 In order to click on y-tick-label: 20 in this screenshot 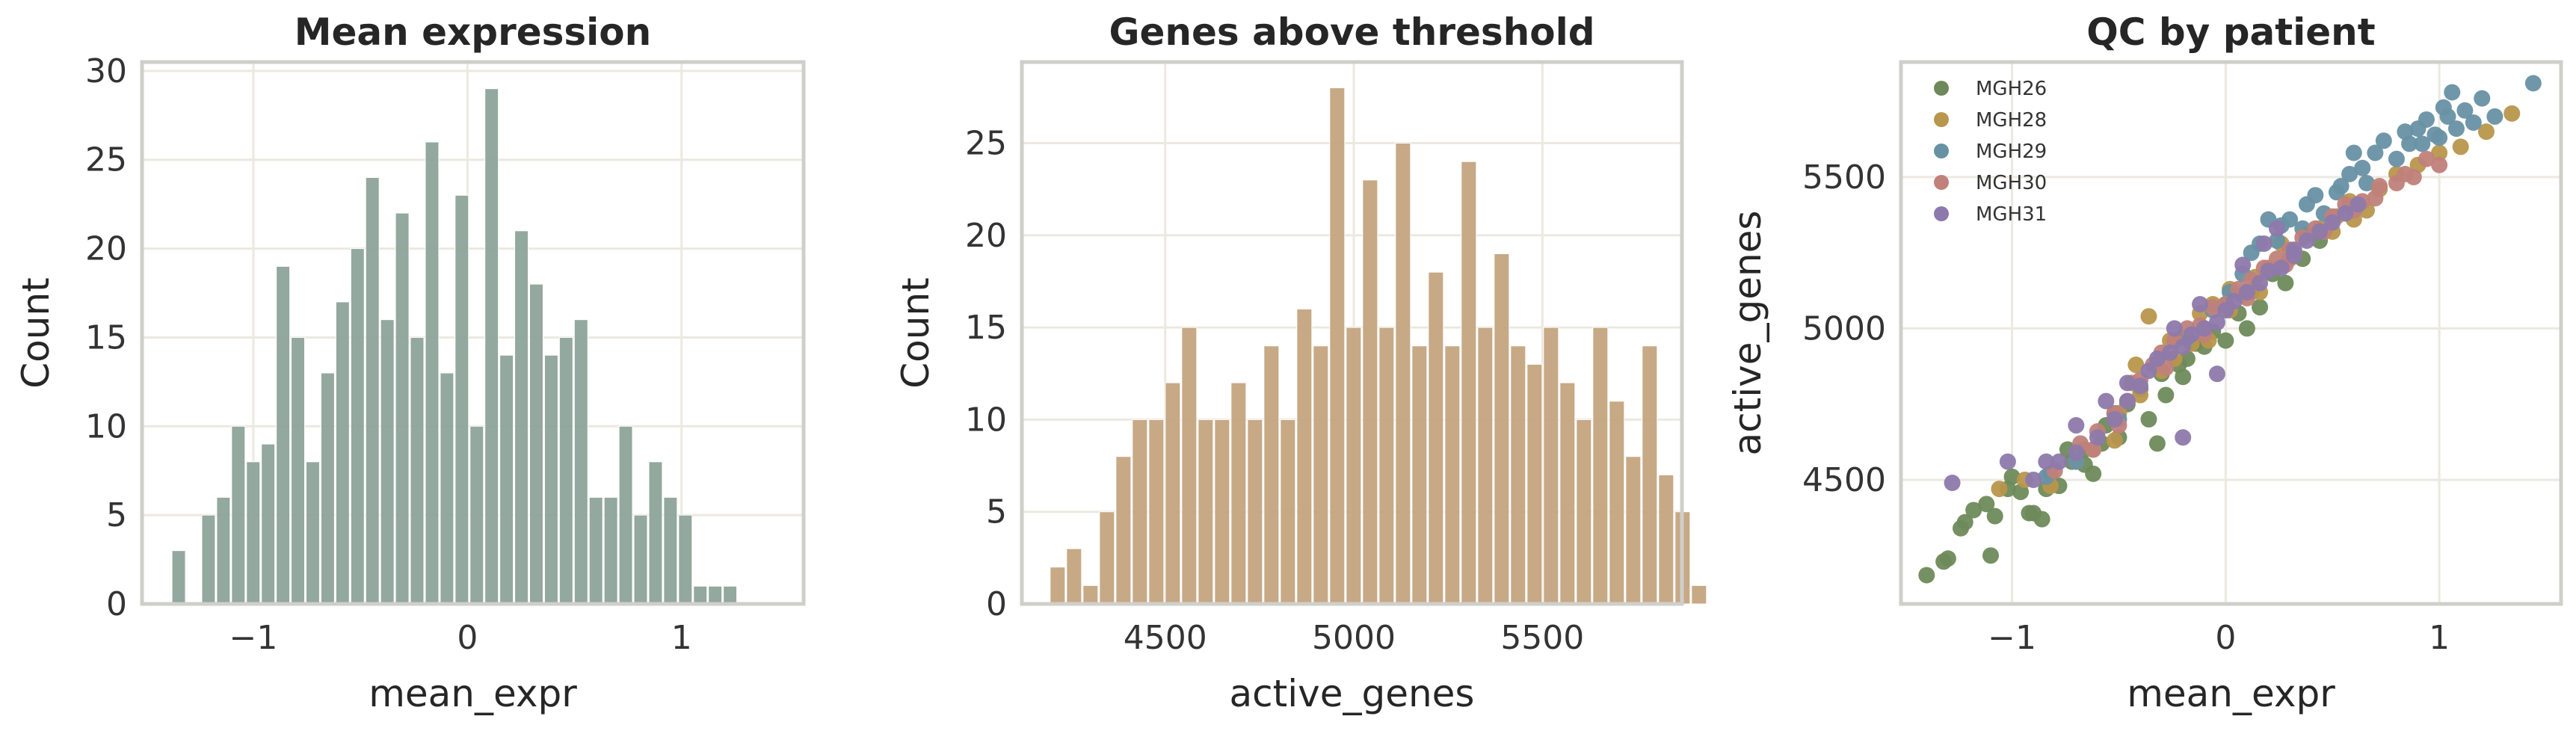, I will do `click(986, 236)`.